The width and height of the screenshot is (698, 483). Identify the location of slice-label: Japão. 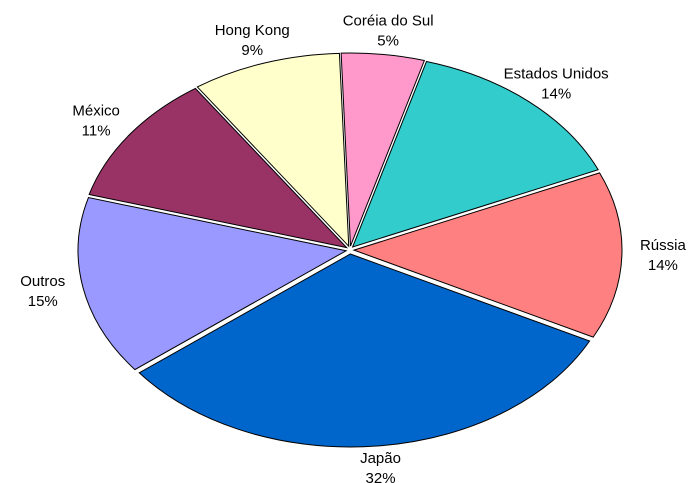
(380, 458).